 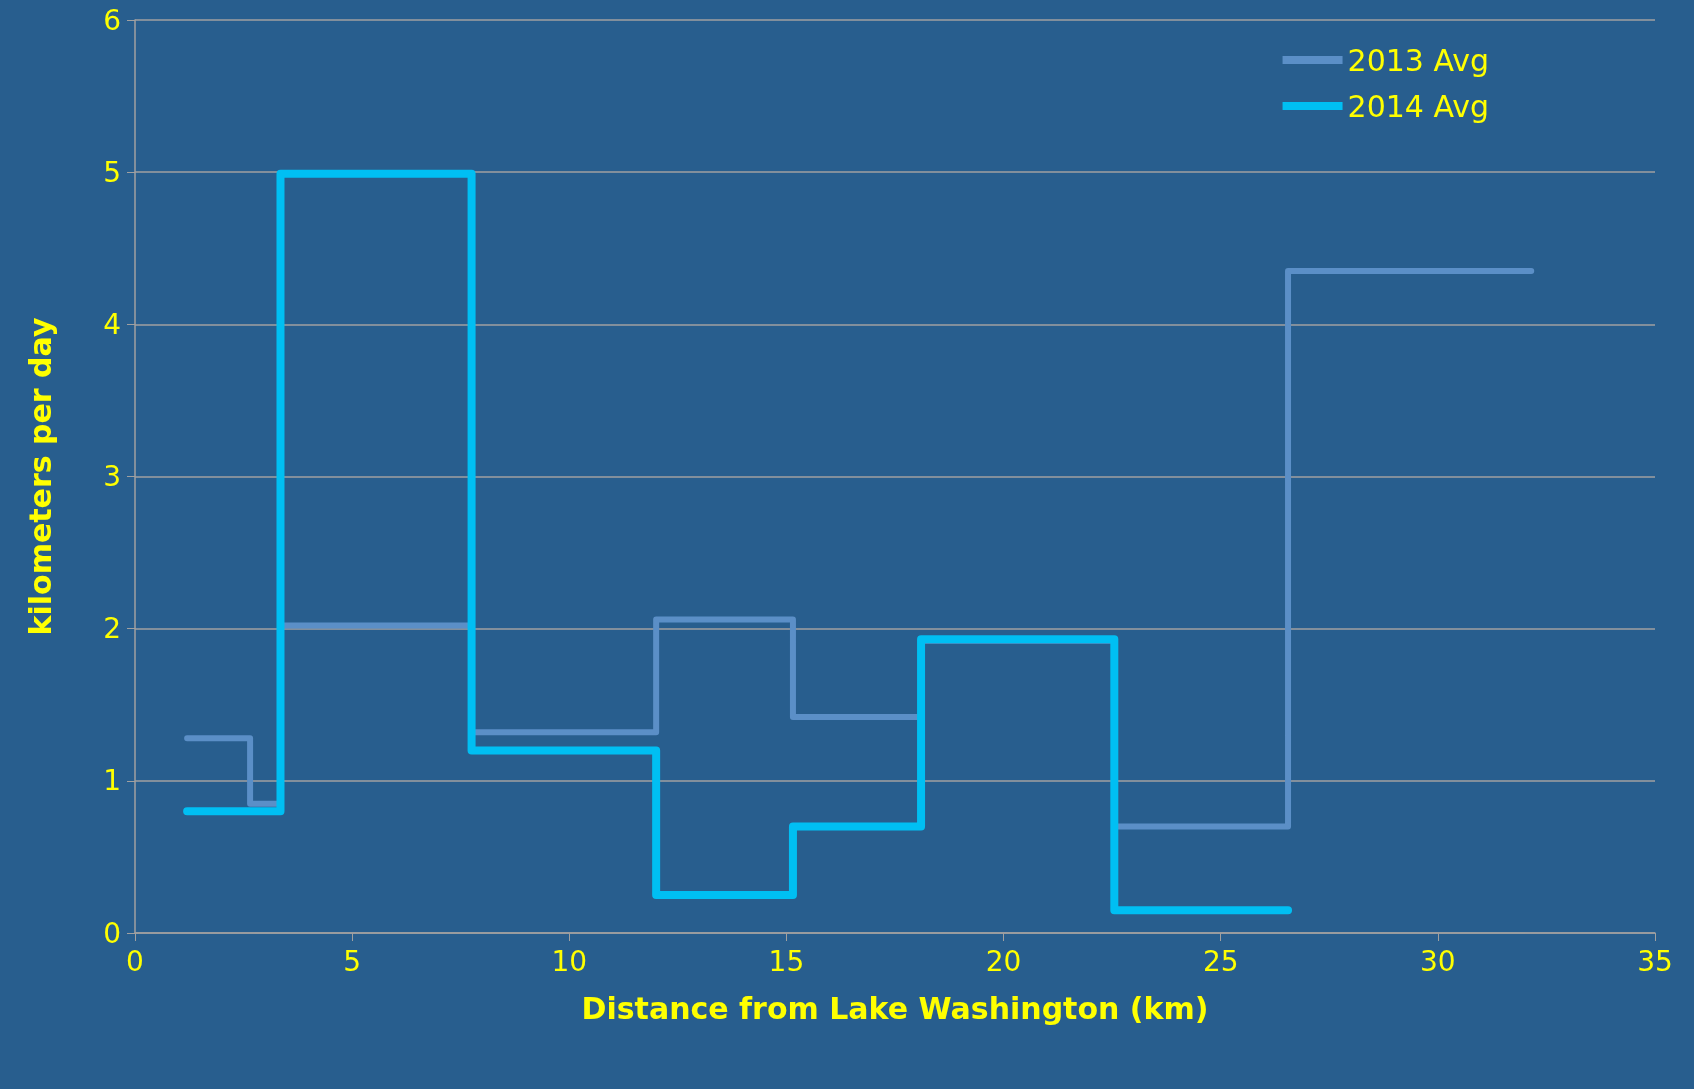 What do you see at coordinates (112, 172) in the screenshot?
I see `y-tick-label: 5` at bounding box center [112, 172].